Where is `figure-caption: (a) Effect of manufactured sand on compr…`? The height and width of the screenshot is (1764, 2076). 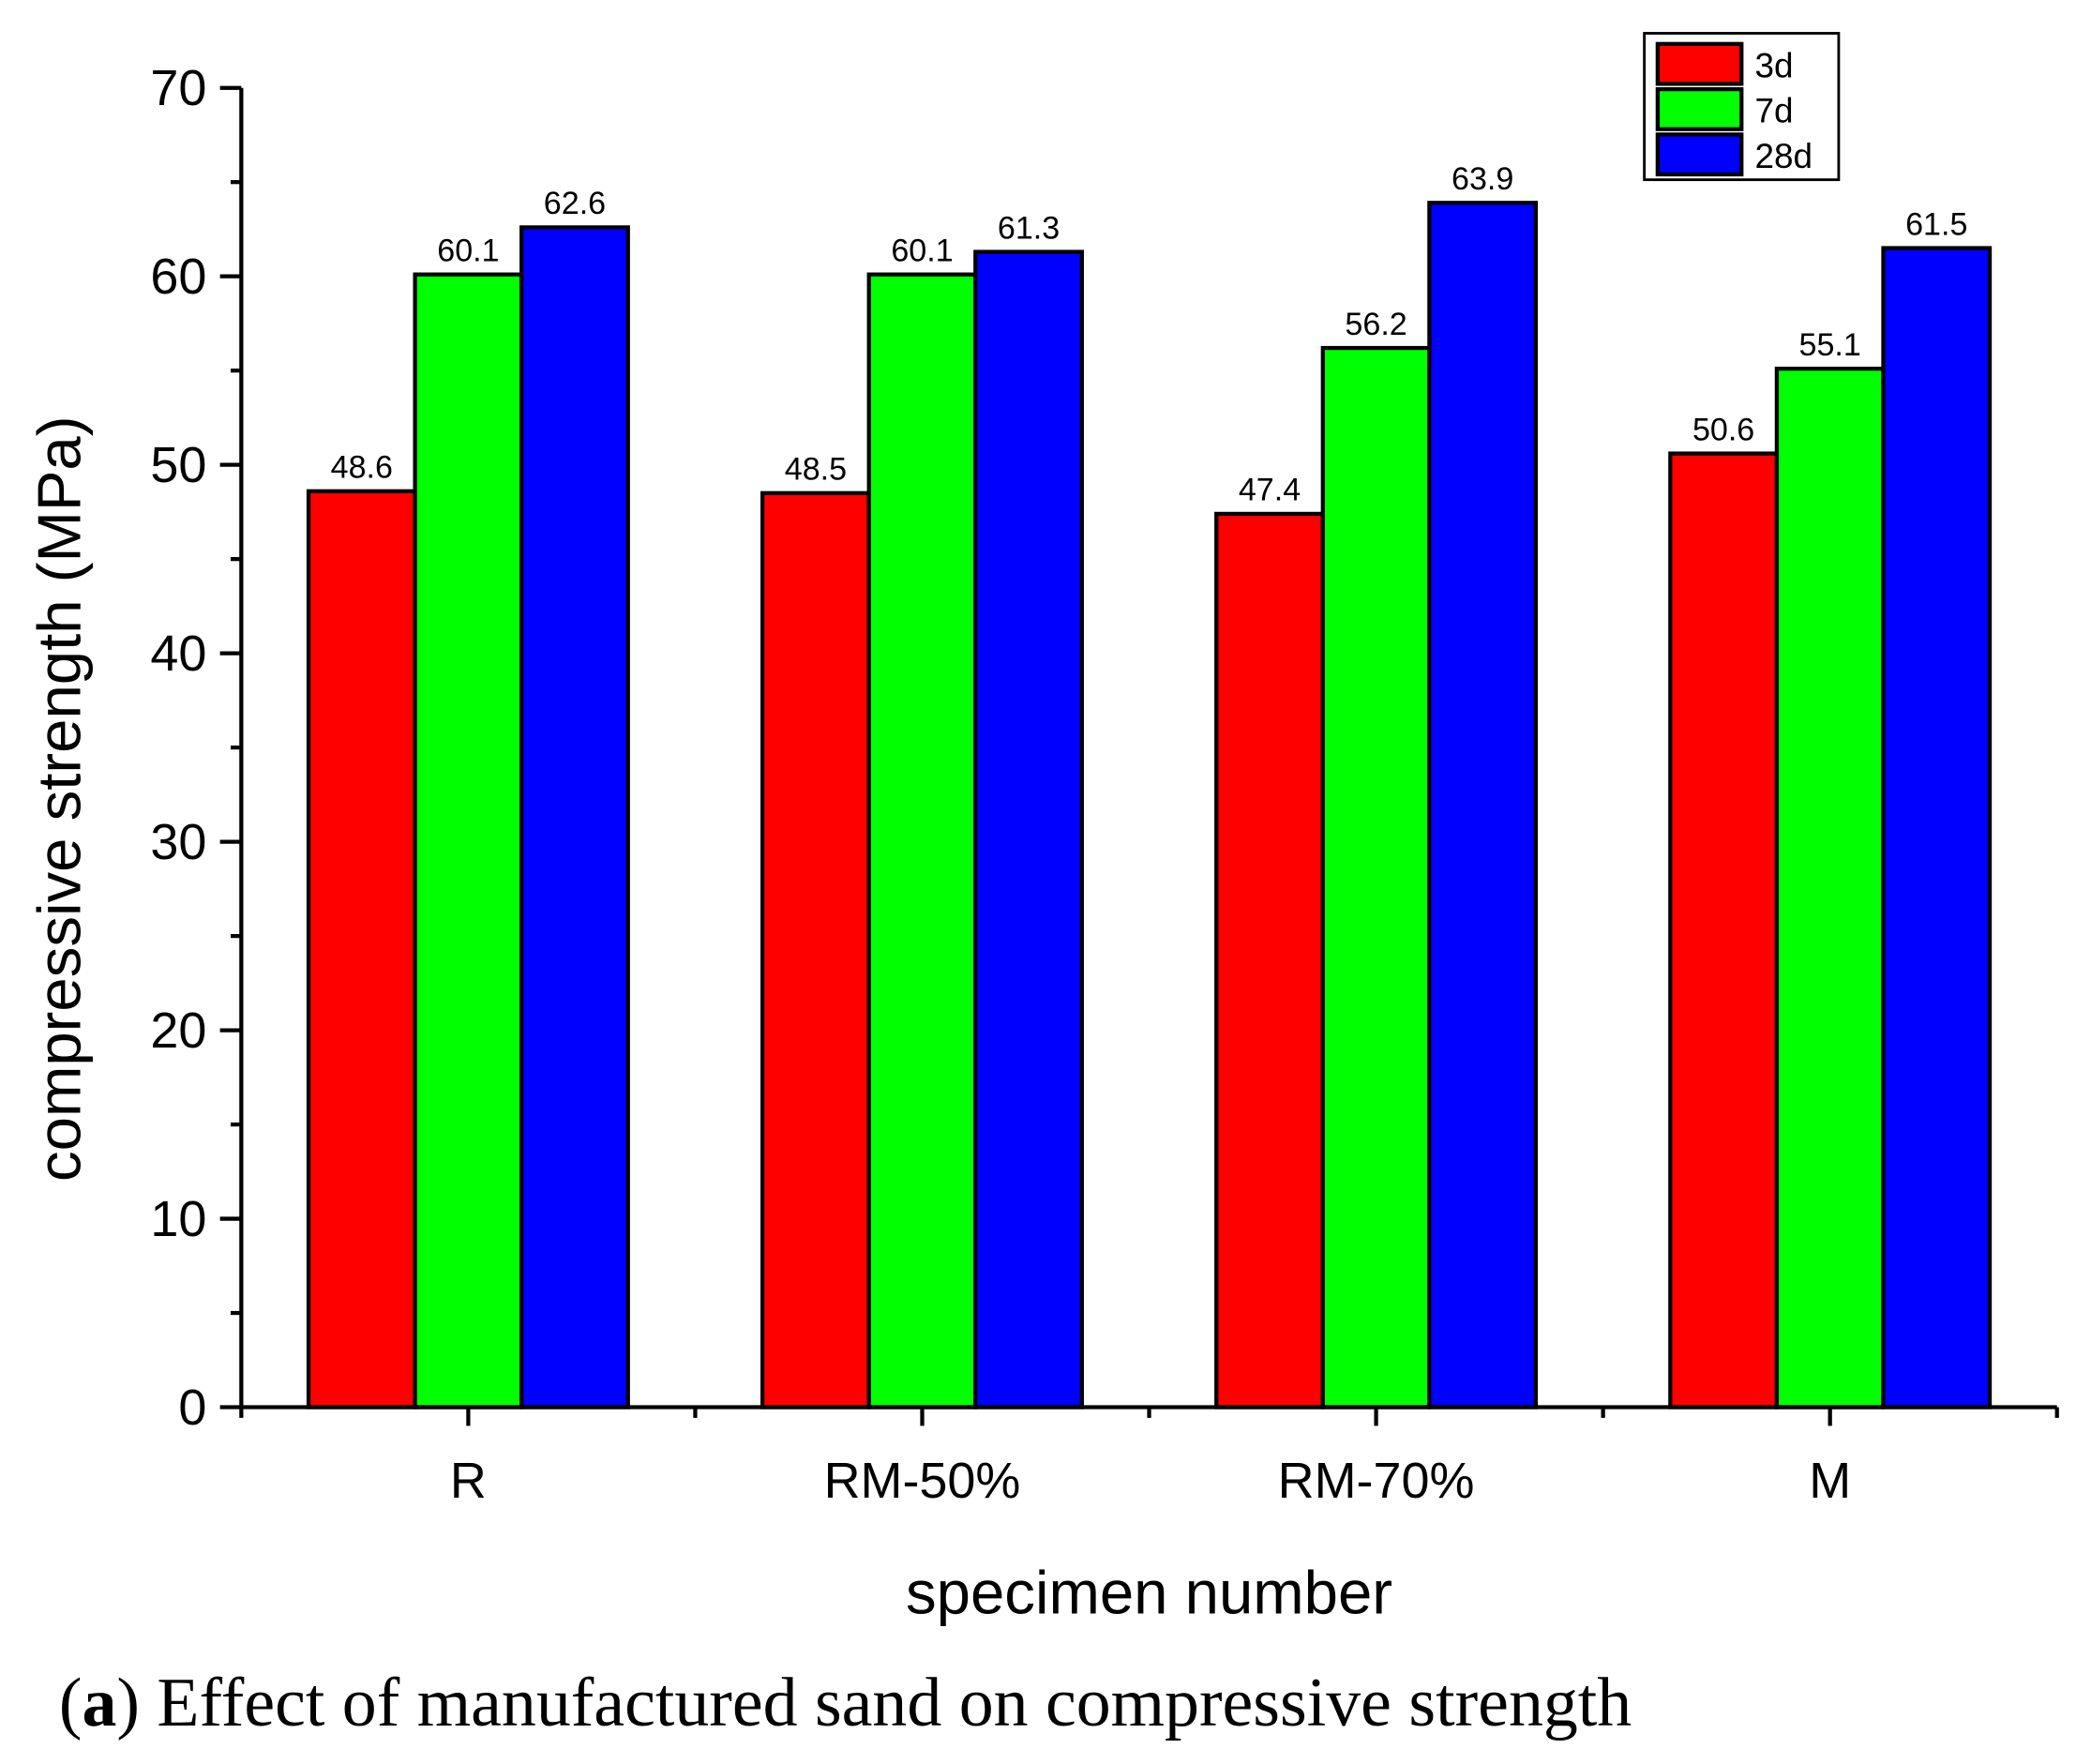
figure-caption: (a) Effect of manufactured sand on compr… is located at coordinates (846, 1702).